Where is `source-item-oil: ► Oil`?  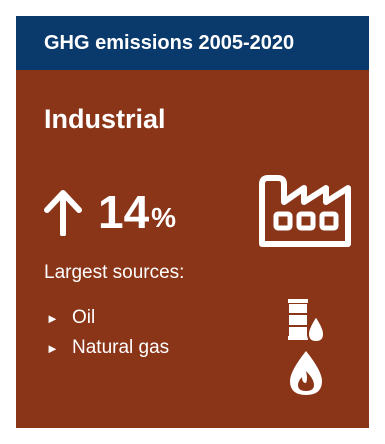 source-item-oil: ► Oil is located at coordinates (107, 318).